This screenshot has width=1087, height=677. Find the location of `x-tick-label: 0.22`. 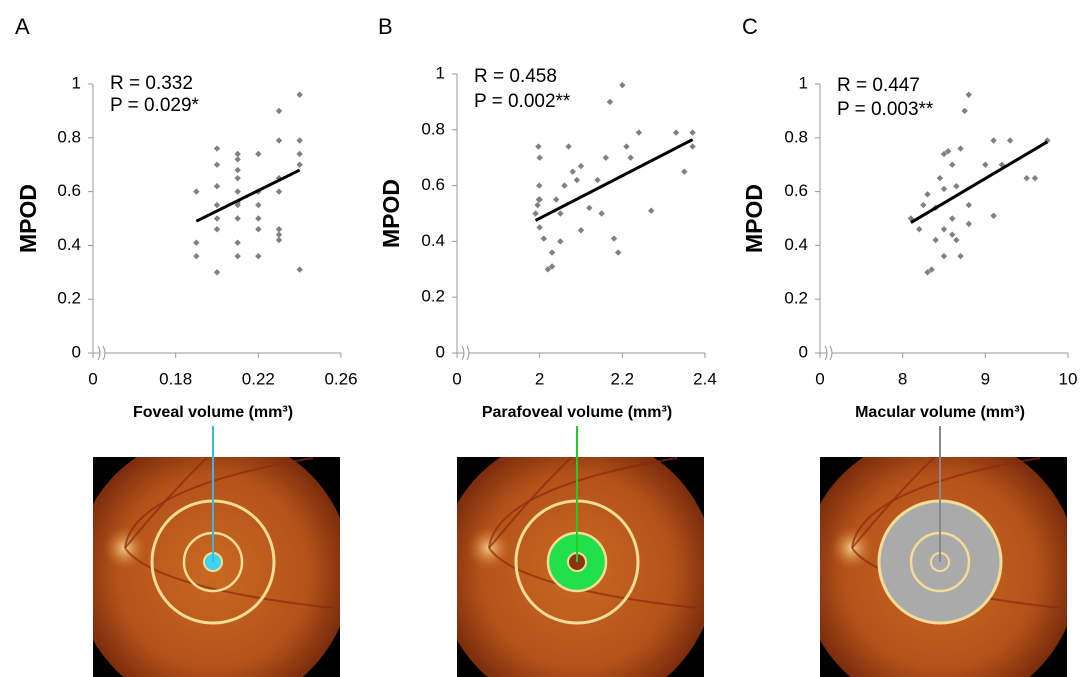

x-tick-label: 0.22 is located at coordinates (258, 378).